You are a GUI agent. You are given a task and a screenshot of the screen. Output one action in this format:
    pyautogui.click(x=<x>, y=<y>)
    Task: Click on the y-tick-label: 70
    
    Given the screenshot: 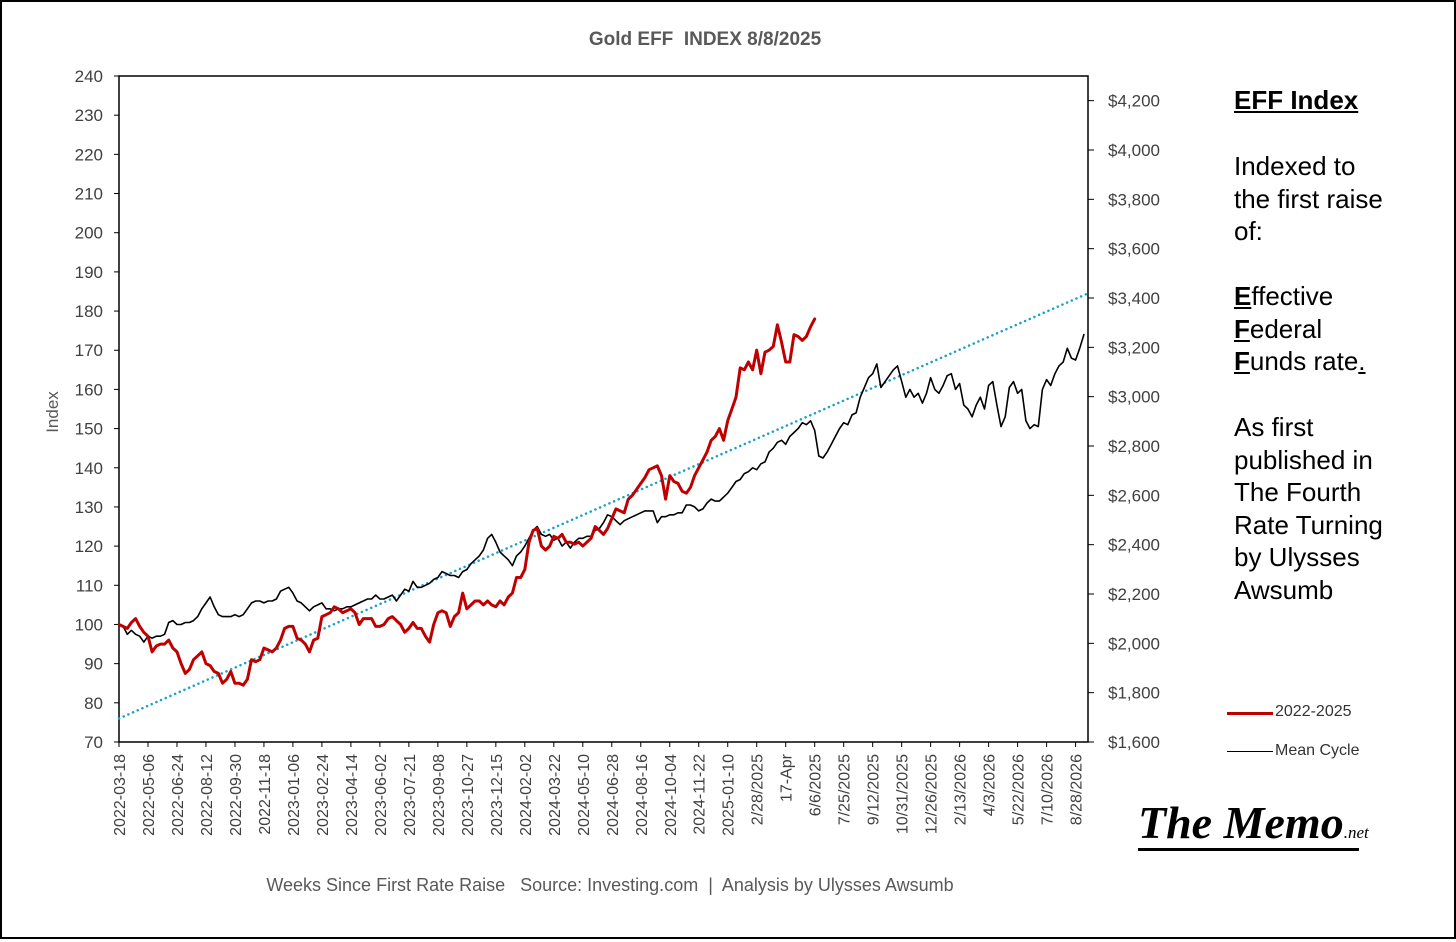 What is the action you would take?
    pyautogui.click(x=93, y=742)
    